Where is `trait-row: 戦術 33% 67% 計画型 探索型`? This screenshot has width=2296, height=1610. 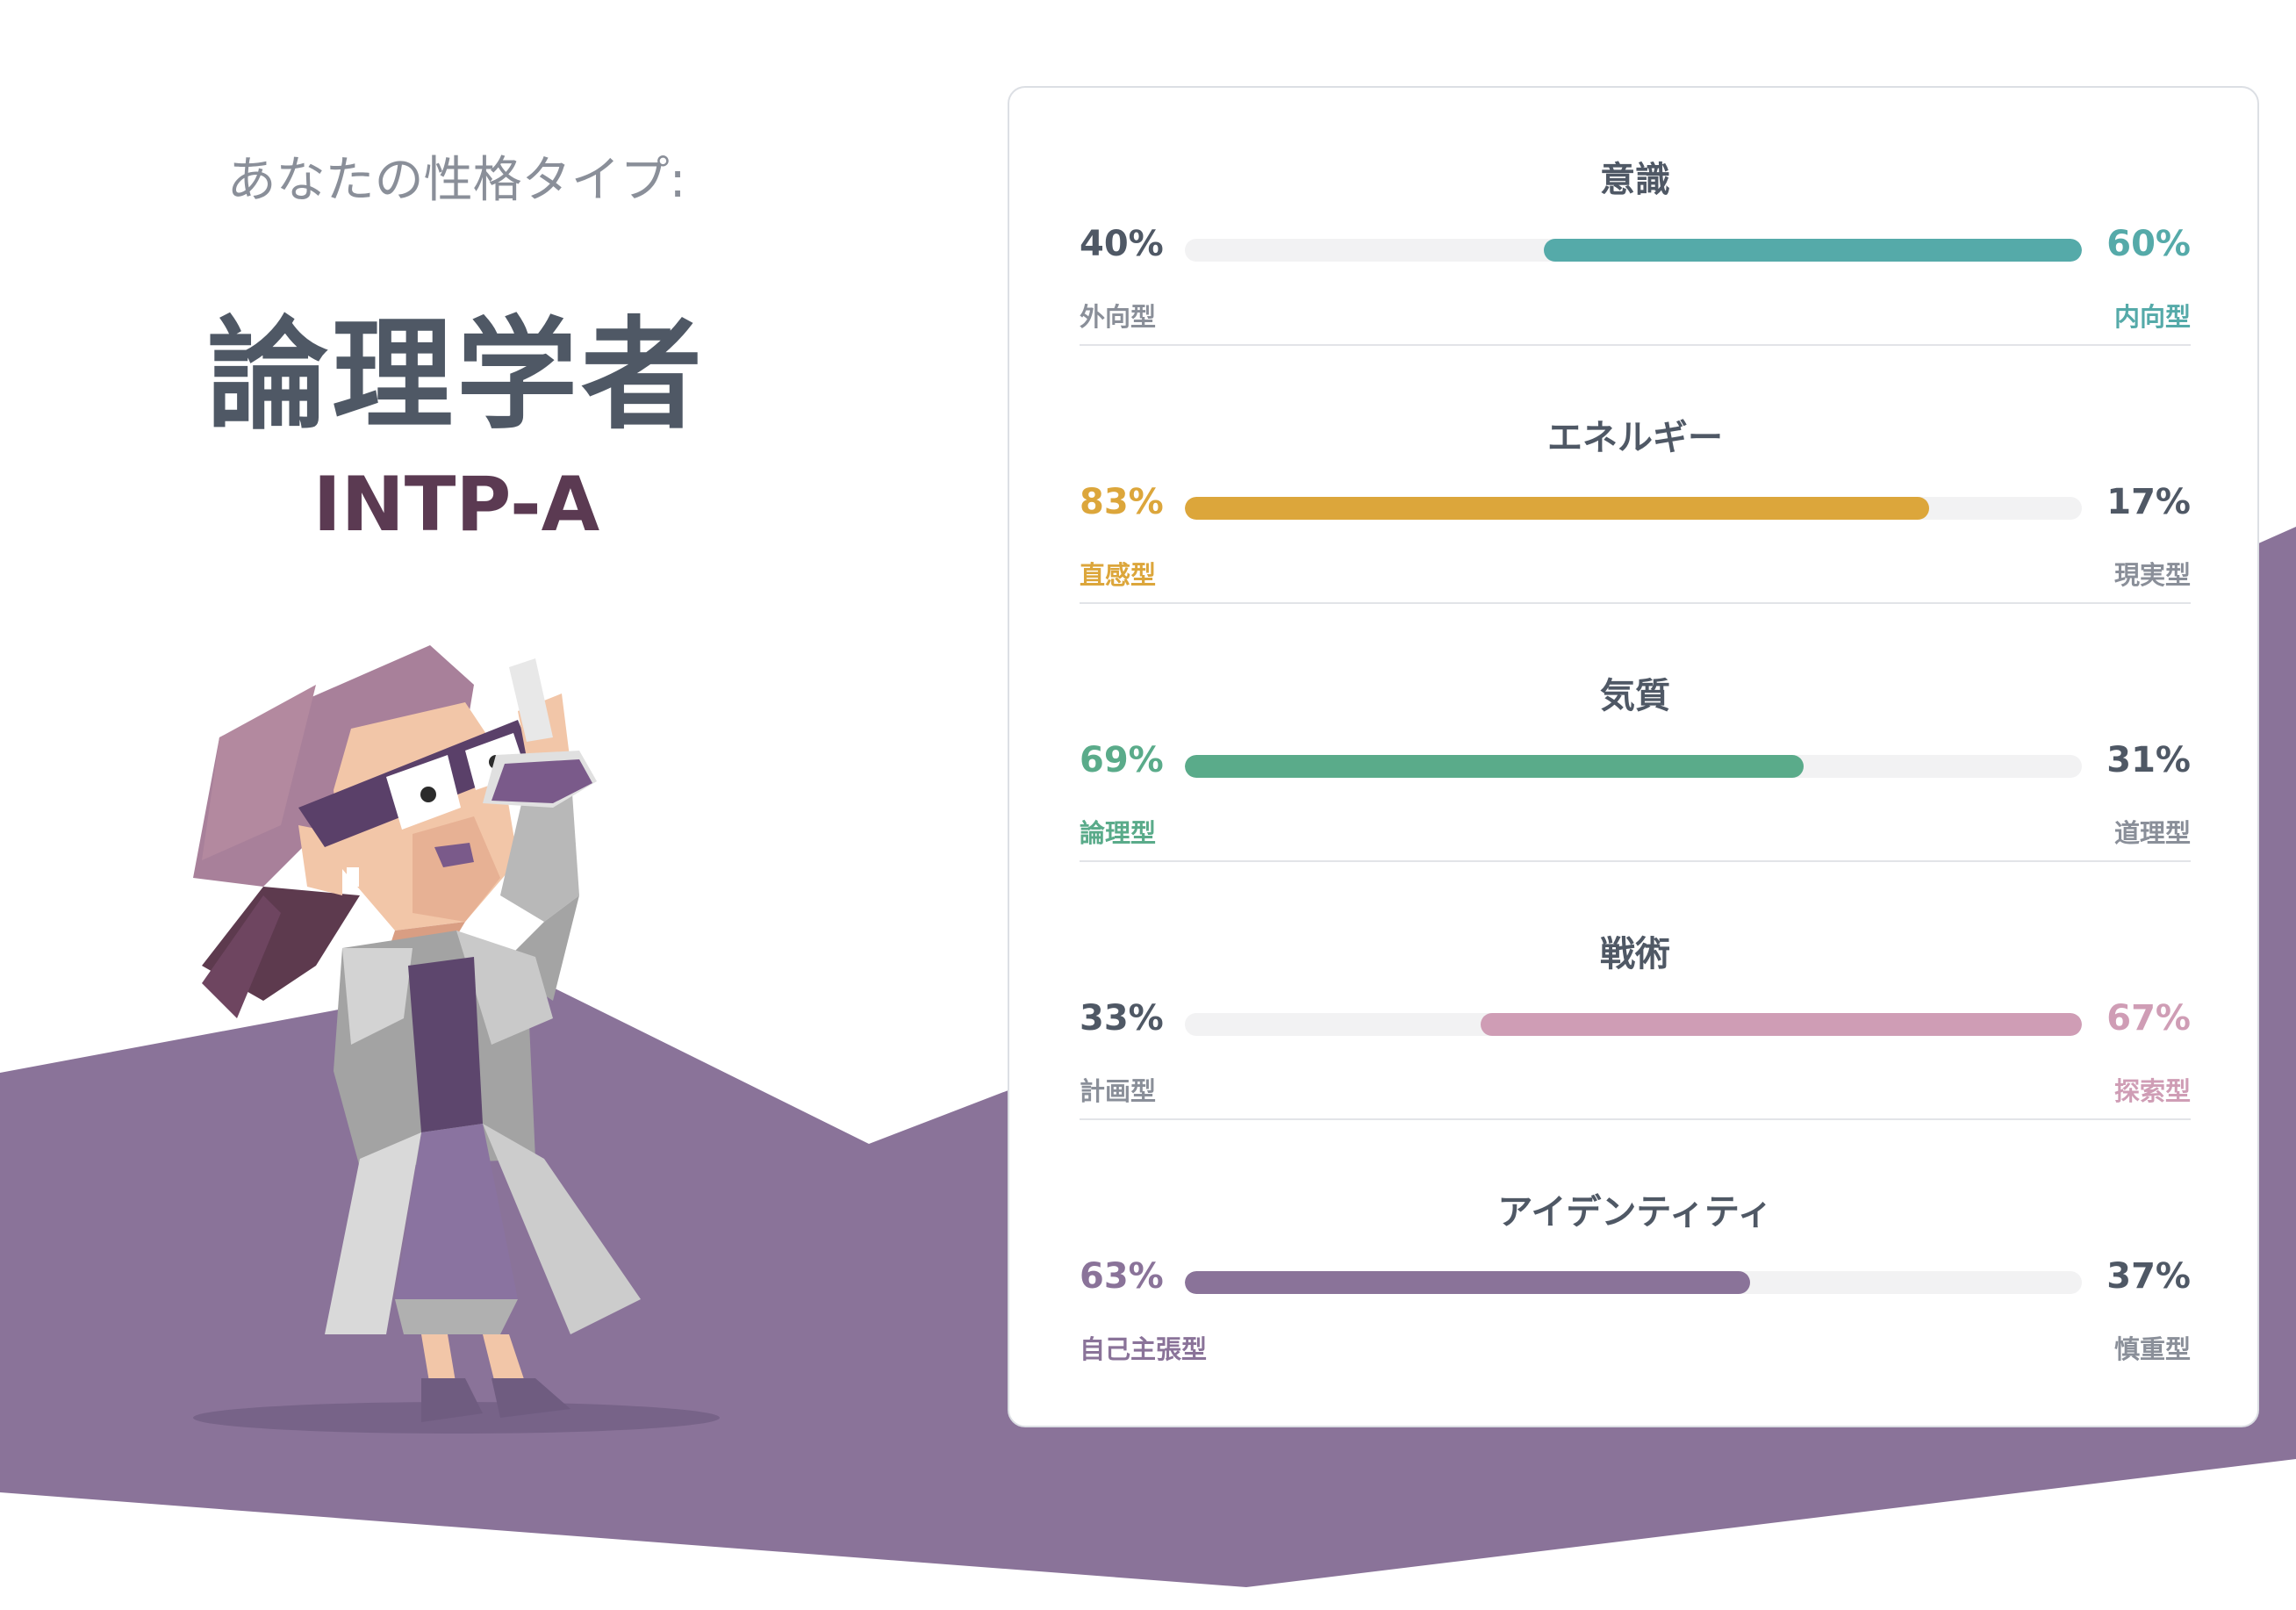 trait-row: 戦術 33% 67% 計画型 探索型 is located at coordinates (1635, 991).